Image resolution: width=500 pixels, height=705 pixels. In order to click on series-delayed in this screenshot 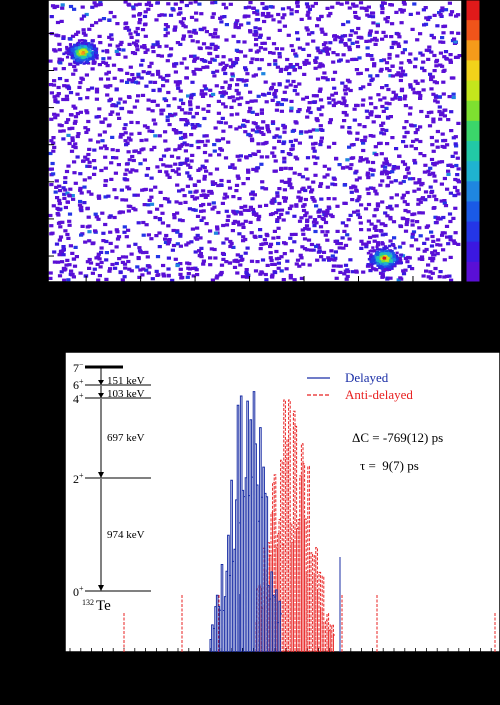, I will do `click(275, 521)`.